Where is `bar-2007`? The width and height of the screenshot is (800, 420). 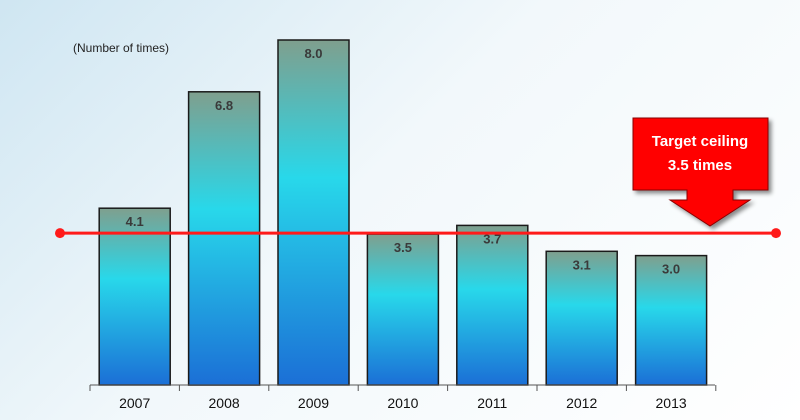 bar-2007 is located at coordinates (134, 296).